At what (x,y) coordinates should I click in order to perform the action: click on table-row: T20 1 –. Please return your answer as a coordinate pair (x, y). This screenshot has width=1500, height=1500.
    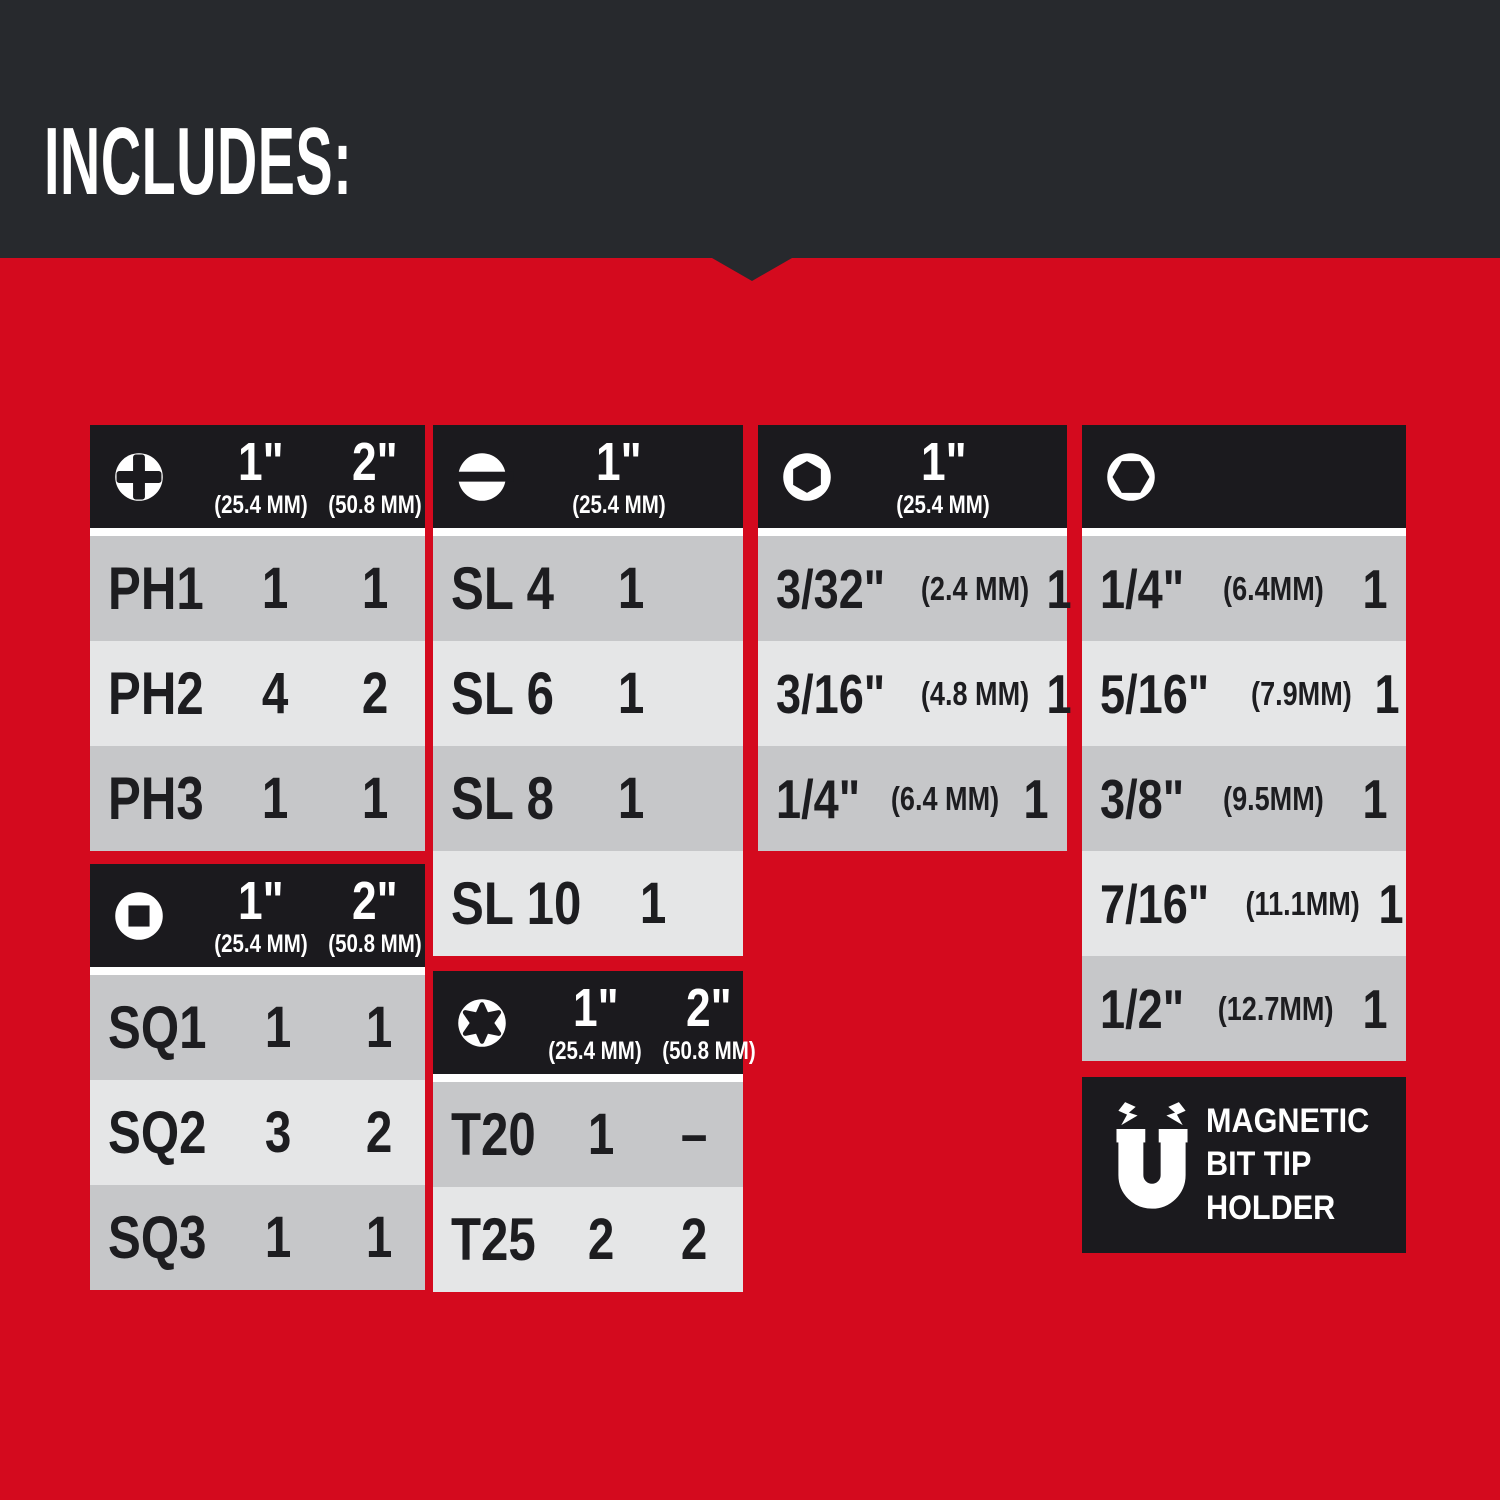
    Looking at the image, I should click on (588, 1134).